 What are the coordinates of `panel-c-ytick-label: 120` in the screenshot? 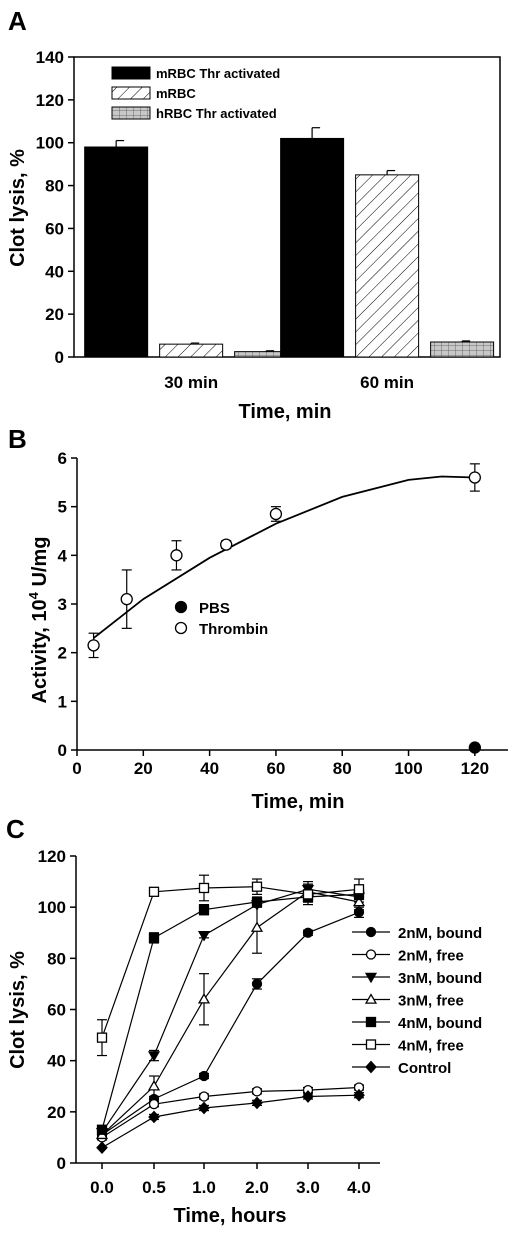 It's located at (52, 856).